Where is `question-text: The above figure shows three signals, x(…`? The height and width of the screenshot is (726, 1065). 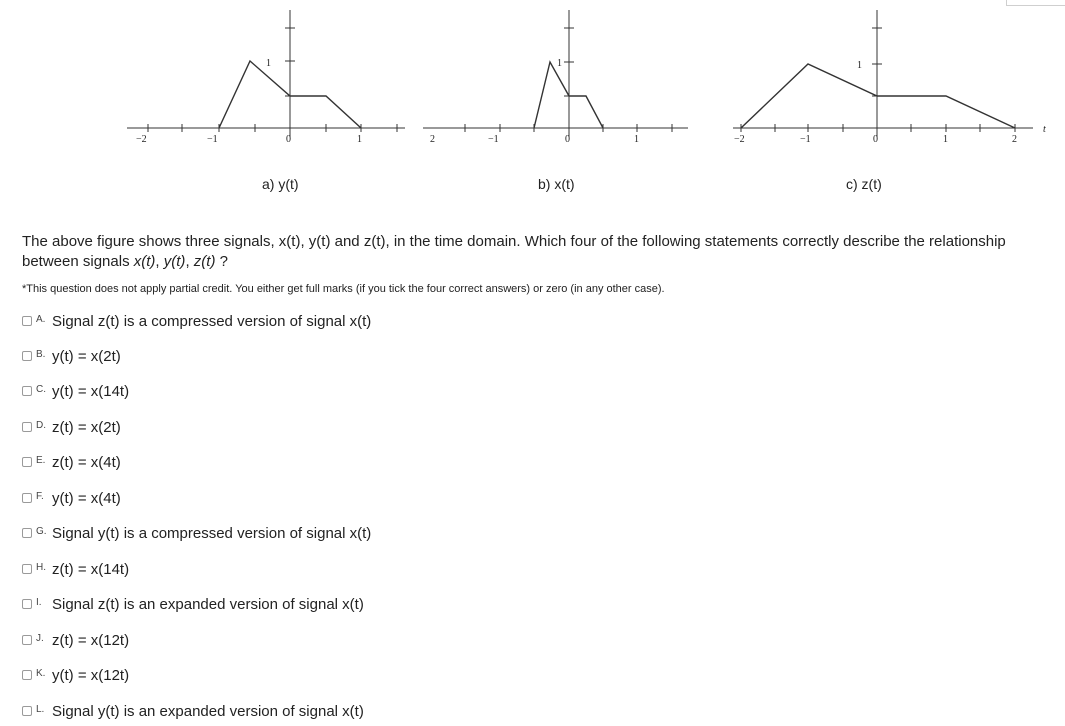
question-text: The above figure shows three signals, x(… is located at coordinates (537, 252).